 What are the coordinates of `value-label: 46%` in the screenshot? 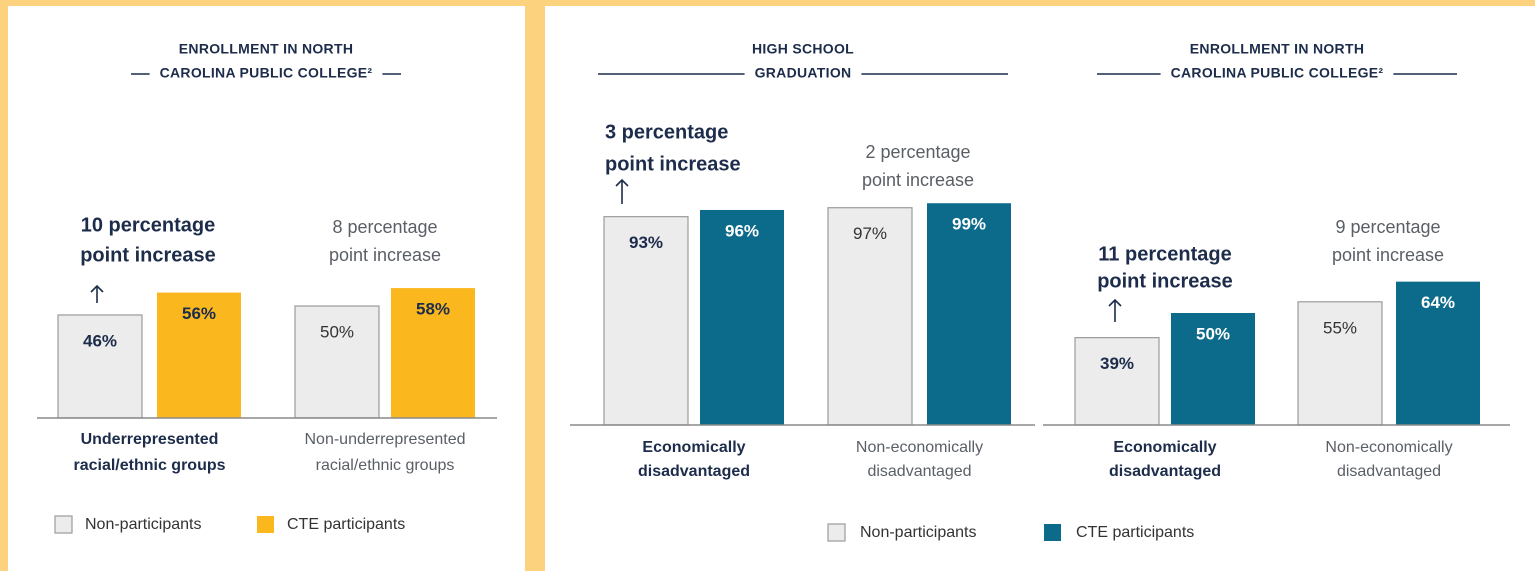 It's located at (100, 340).